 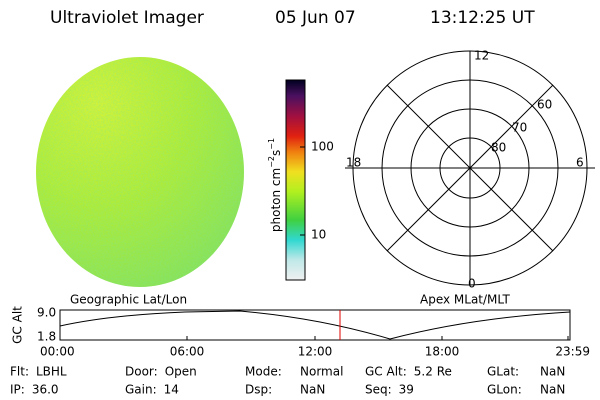 What do you see at coordinates (353, 163) in the screenshot?
I see `mlt-label: 18` at bounding box center [353, 163].